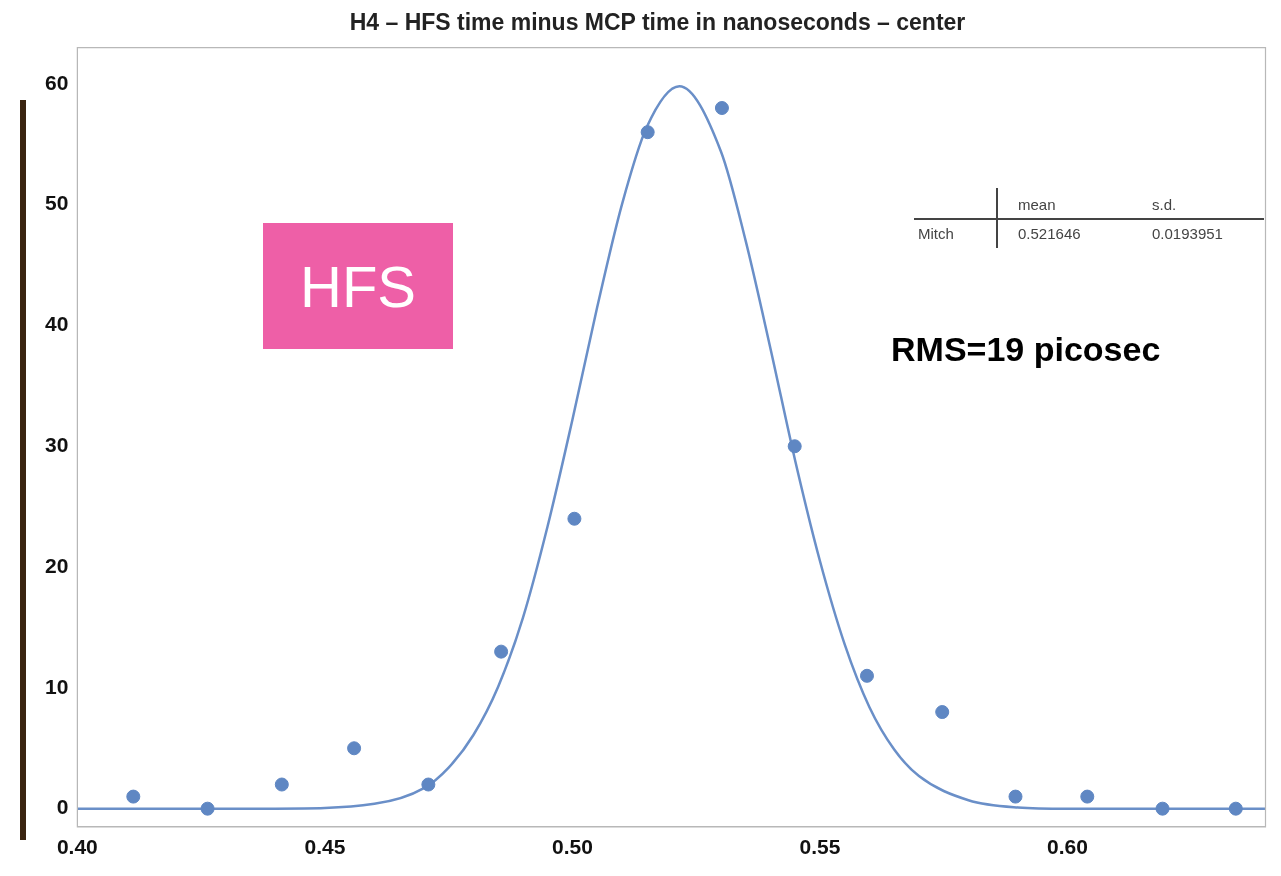 The height and width of the screenshot is (876, 1281). I want to click on annotation: Mitch, so click(936, 233).